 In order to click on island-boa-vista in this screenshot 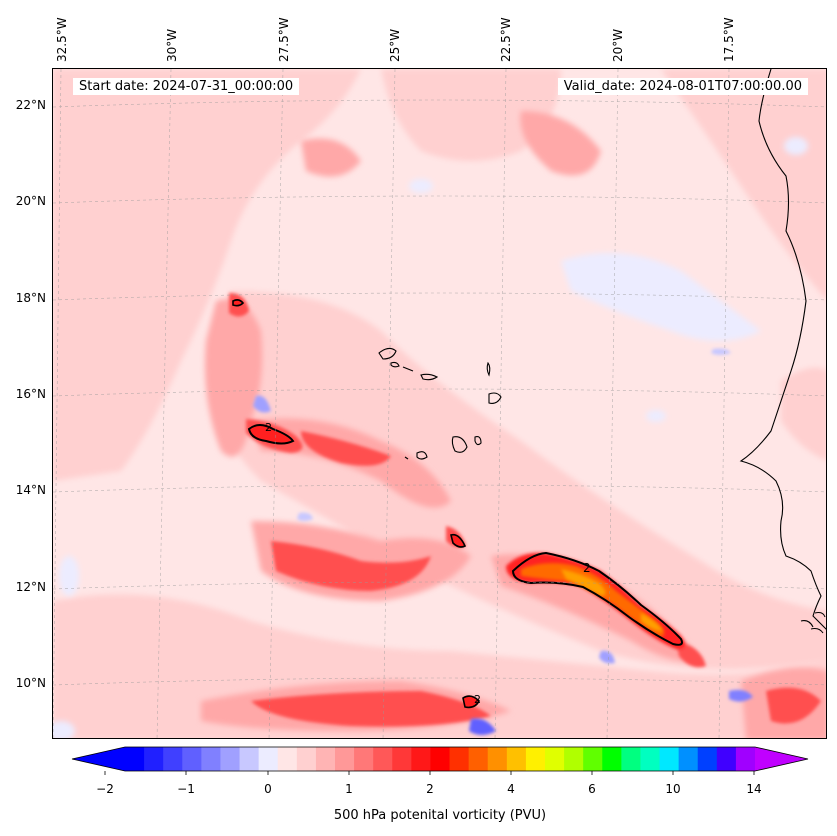, I will do `click(495, 398)`.